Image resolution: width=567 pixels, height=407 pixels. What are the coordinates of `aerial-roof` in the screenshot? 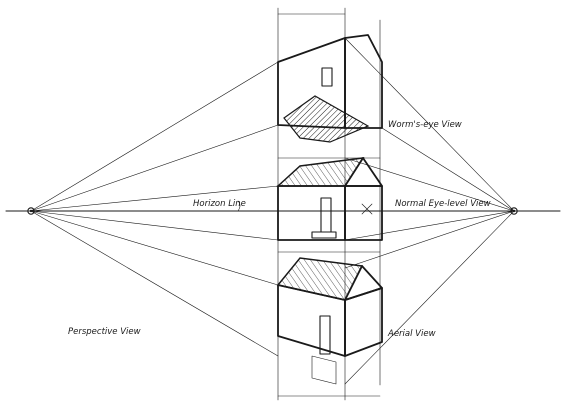 It's located at (320, 279).